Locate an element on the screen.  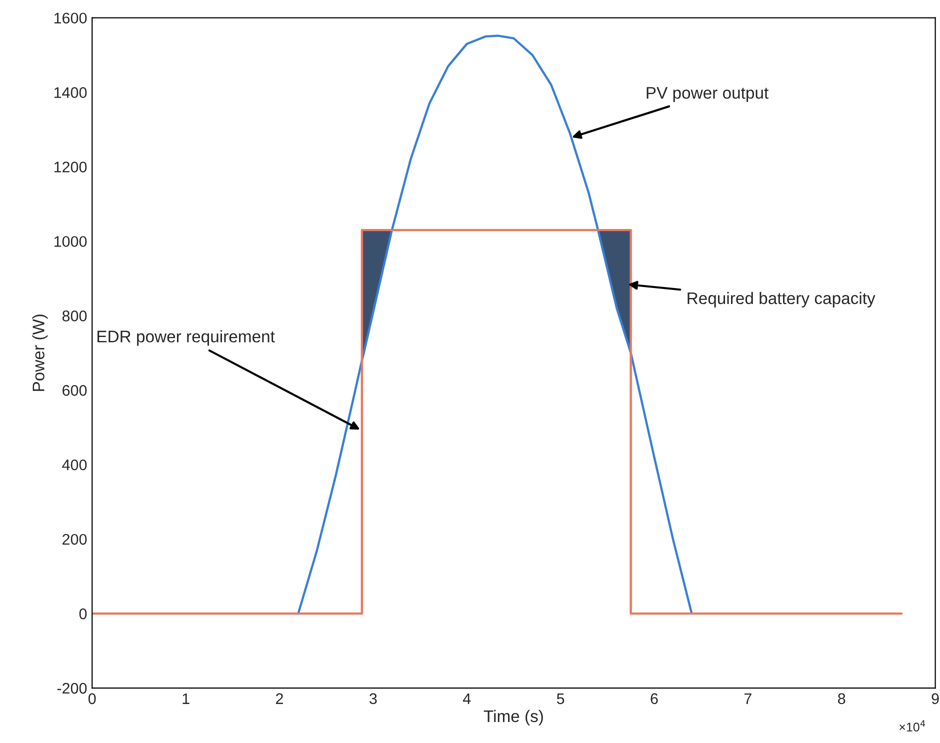
x-tick-label: 9 is located at coordinates (935, 698).